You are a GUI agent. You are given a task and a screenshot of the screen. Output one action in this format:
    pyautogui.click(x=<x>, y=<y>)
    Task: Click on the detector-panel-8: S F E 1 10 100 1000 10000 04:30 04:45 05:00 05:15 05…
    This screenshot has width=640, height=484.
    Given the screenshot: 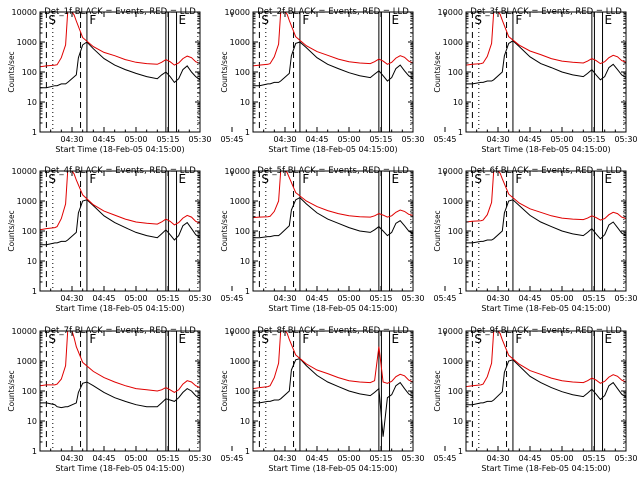 What is the action you would take?
    pyautogui.click(x=338, y=399)
    